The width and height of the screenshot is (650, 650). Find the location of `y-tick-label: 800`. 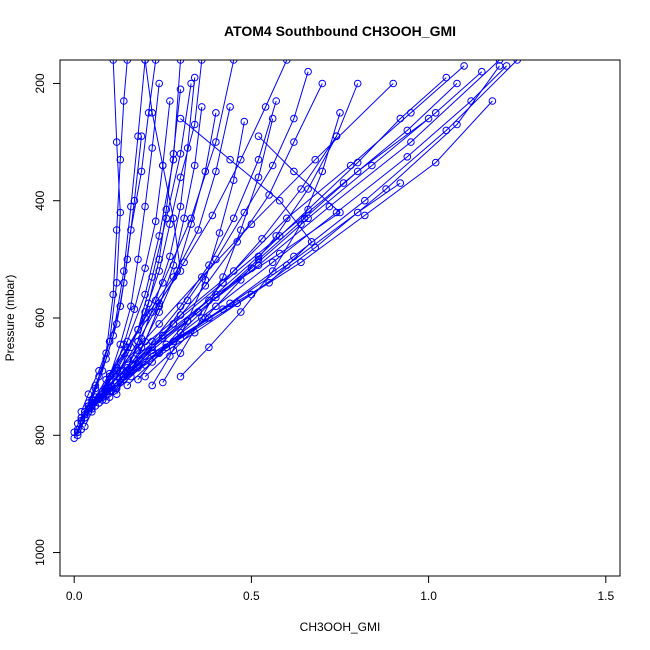

y-tick-label: 800 is located at coordinates (40, 435).